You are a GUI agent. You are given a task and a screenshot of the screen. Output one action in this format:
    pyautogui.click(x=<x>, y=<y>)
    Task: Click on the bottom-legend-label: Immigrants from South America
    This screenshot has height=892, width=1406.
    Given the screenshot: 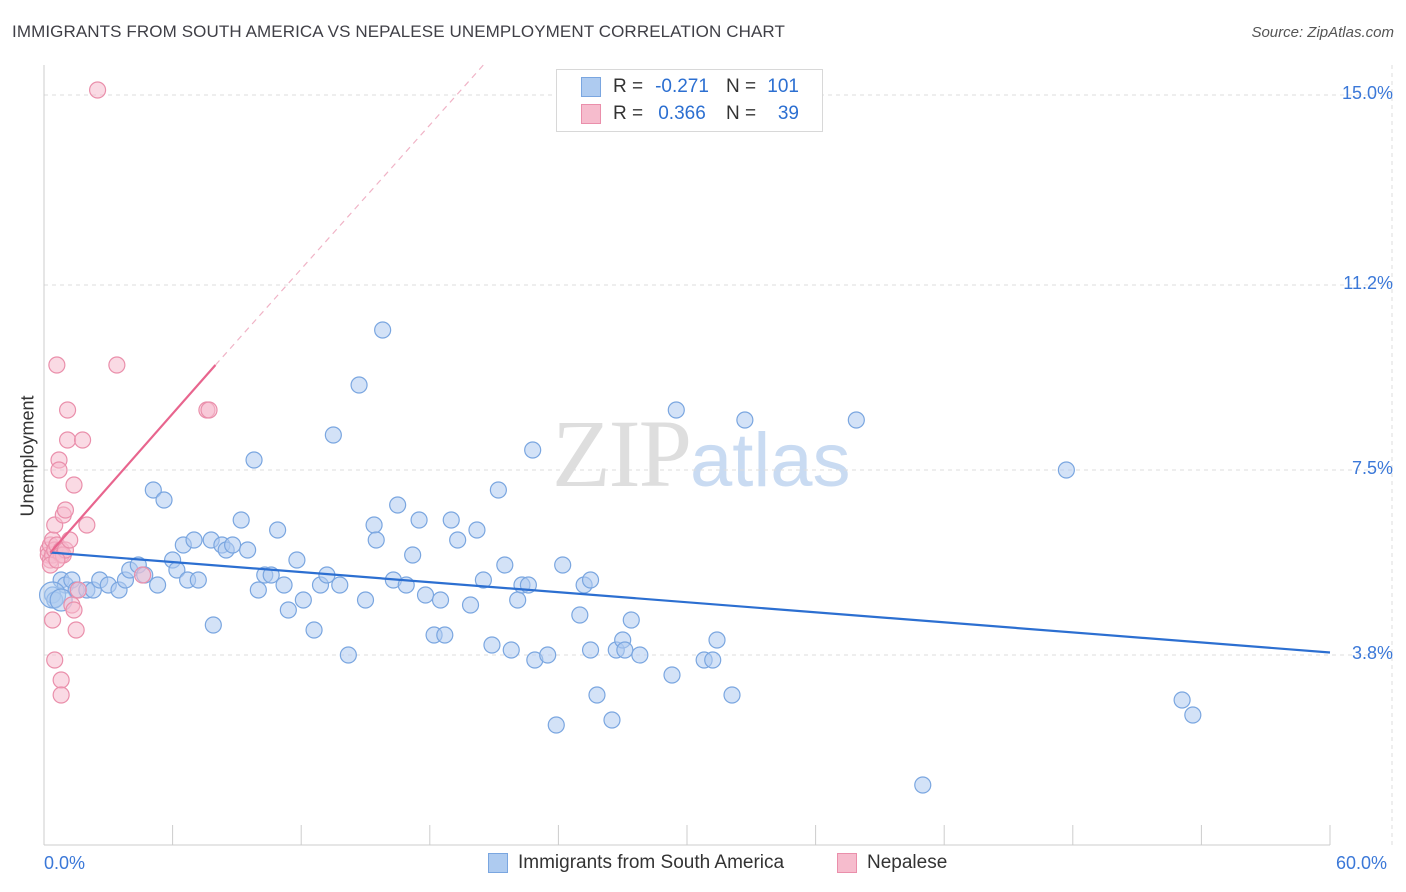 What is the action you would take?
    pyautogui.click(x=651, y=862)
    